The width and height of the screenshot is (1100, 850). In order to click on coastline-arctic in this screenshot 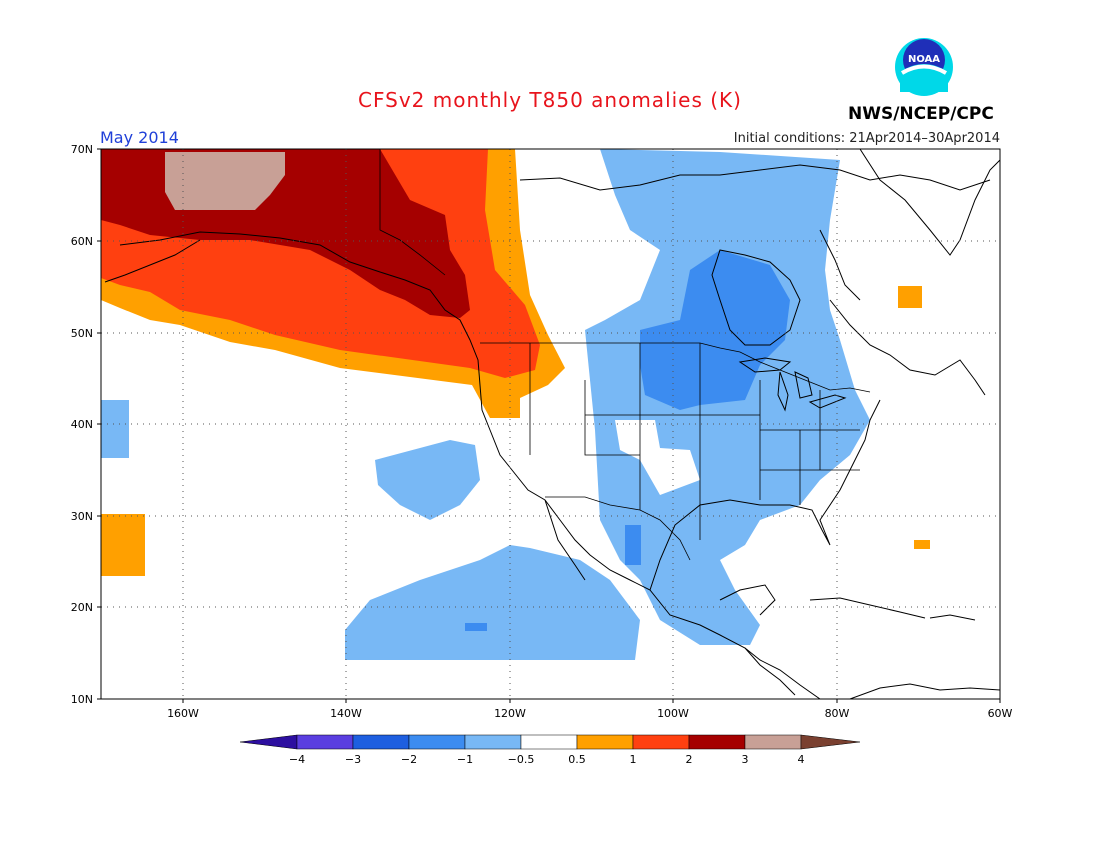, I will do `click(755, 177)`.